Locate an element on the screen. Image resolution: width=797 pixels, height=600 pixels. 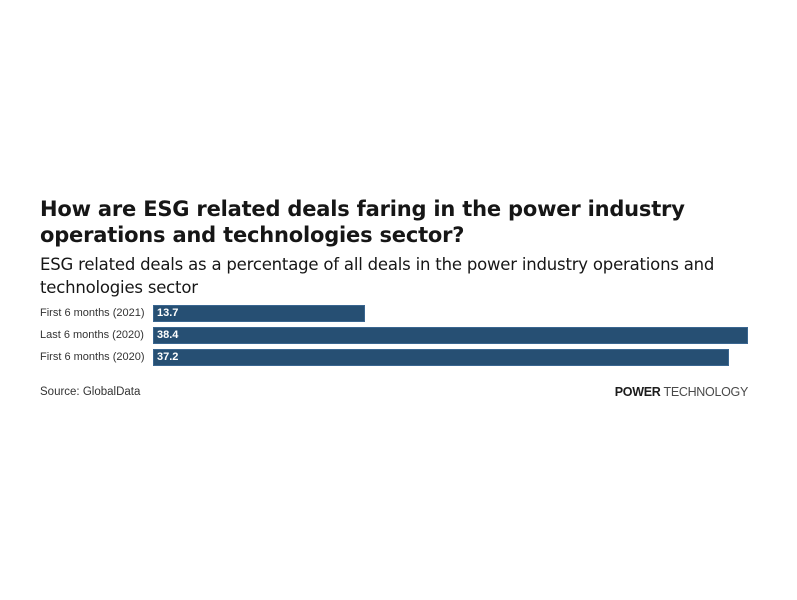
brand-logo-bold: POWER is located at coordinates (637, 392).